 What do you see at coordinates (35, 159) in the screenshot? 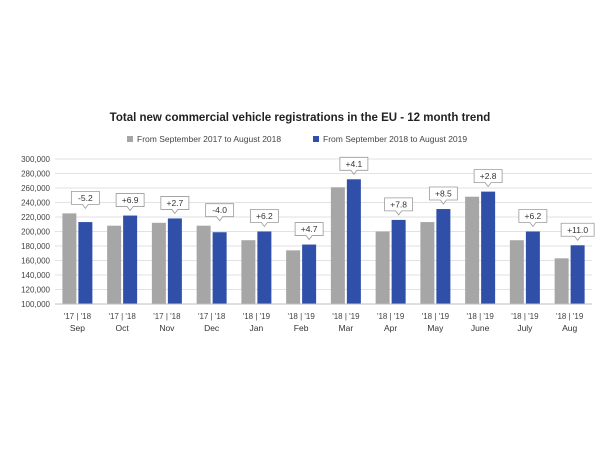
I see `y-tick-label: 300,000` at bounding box center [35, 159].